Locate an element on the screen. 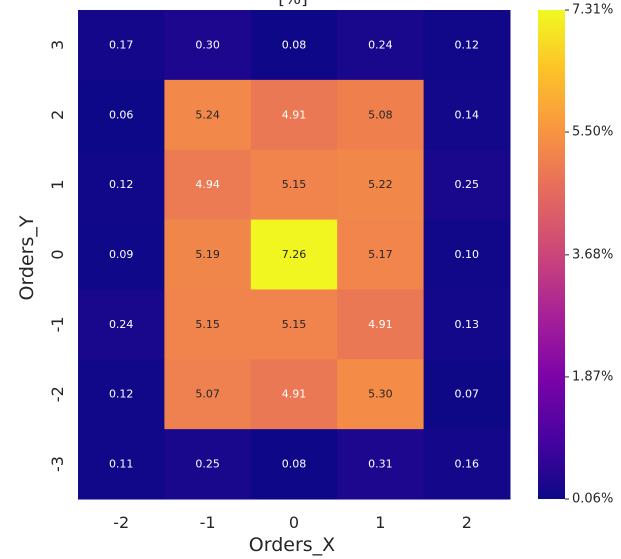 This screenshot has height=559, width=621. cell-value-label: 0.14 is located at coordinates (467, 114).